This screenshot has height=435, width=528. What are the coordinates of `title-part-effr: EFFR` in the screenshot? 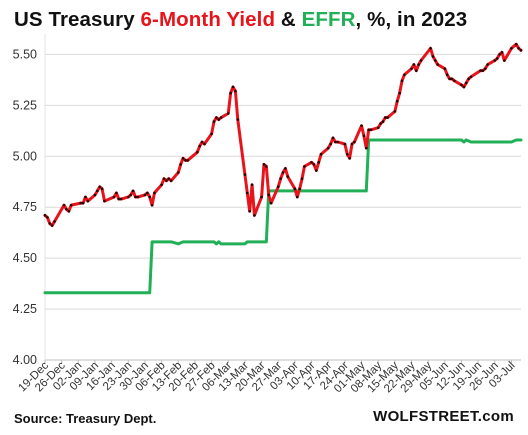 It's located at (328, 19).